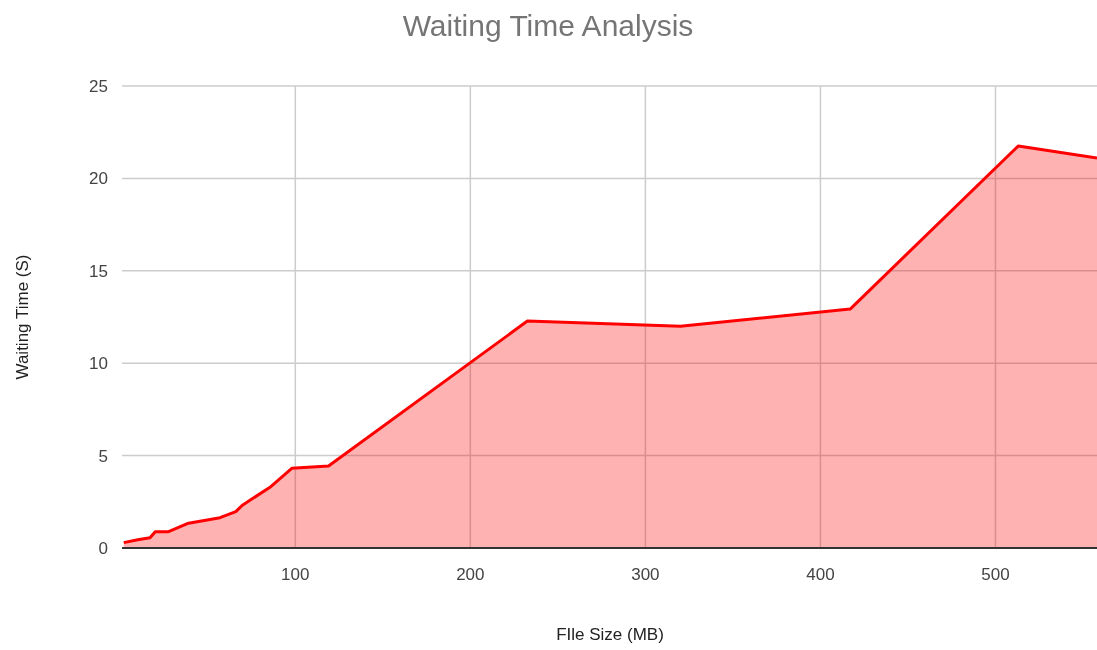 The width and height of the screenshot is (1097, 650). Describe the element at coordinates (98, 364) in the screenshot. I see `y-tick-label: 10` at that location.